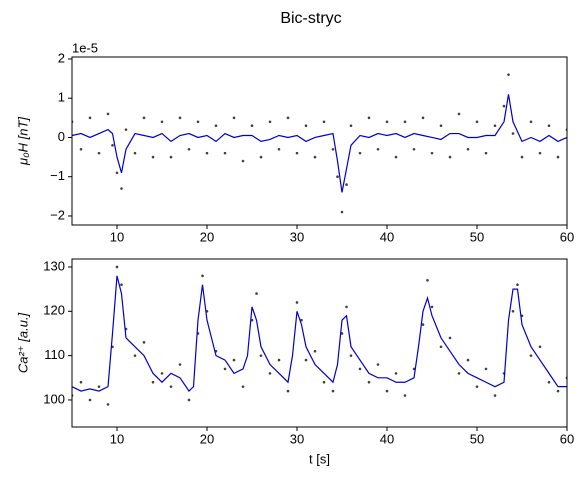 This screenshot has width=586, height=485. Describe the element at coordinates (54, 398) in the screenshot. I see `y-tick-label: 100` at that location.